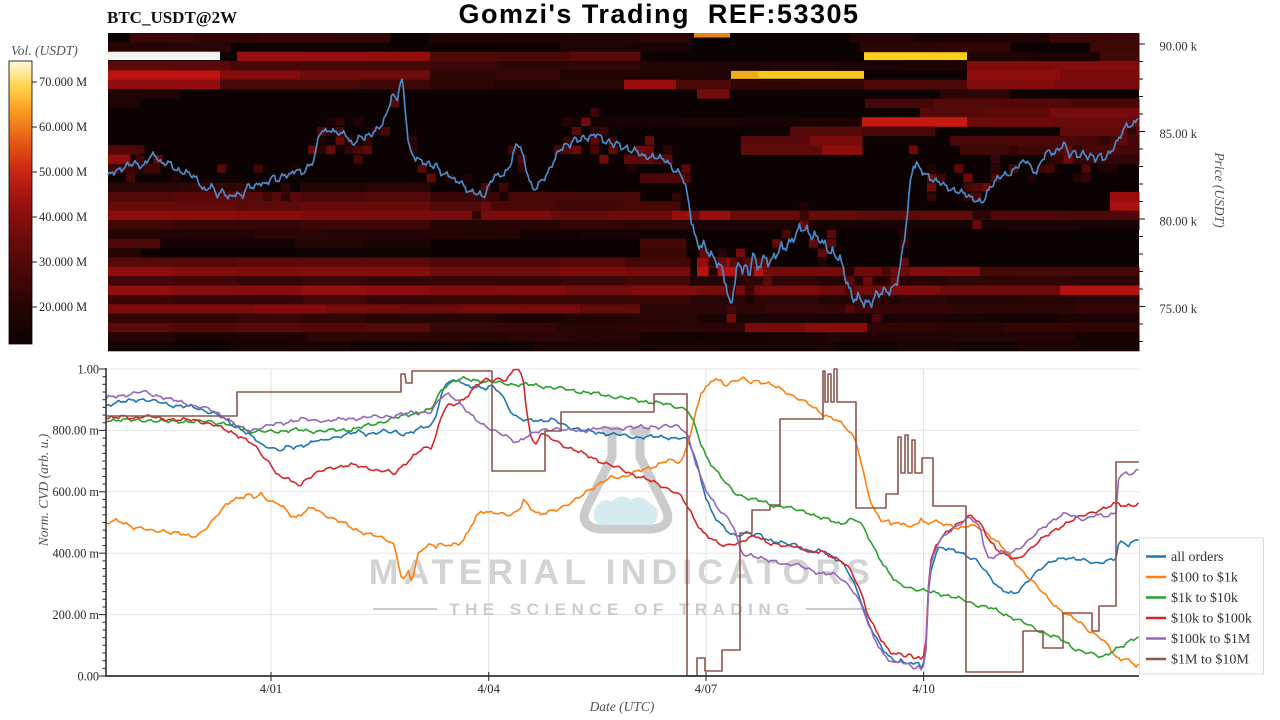 This screenshot has width=1280, height=720. I want to click on svg-text: MATERIAL INDICATORS, so click(622, 572).